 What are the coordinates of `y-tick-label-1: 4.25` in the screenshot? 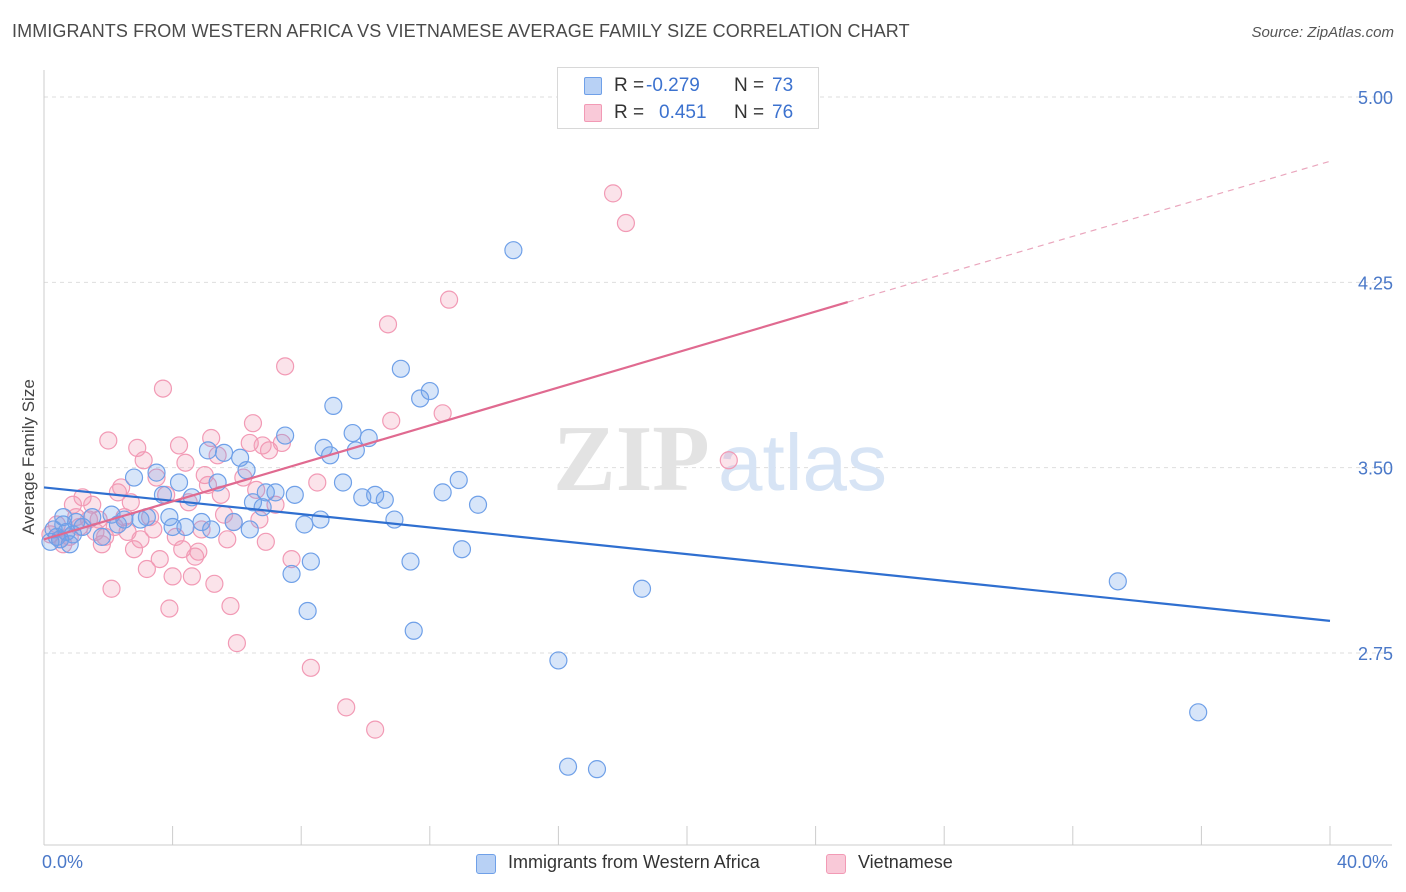 It's located at (1375, 283).